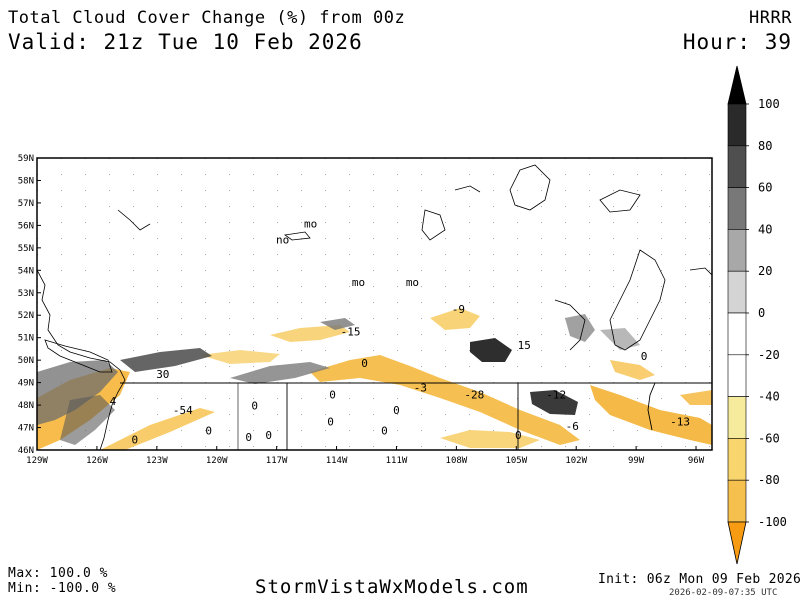 The image size is (800, 600). I want to click on lon-label: 108W, so click(457, 461).